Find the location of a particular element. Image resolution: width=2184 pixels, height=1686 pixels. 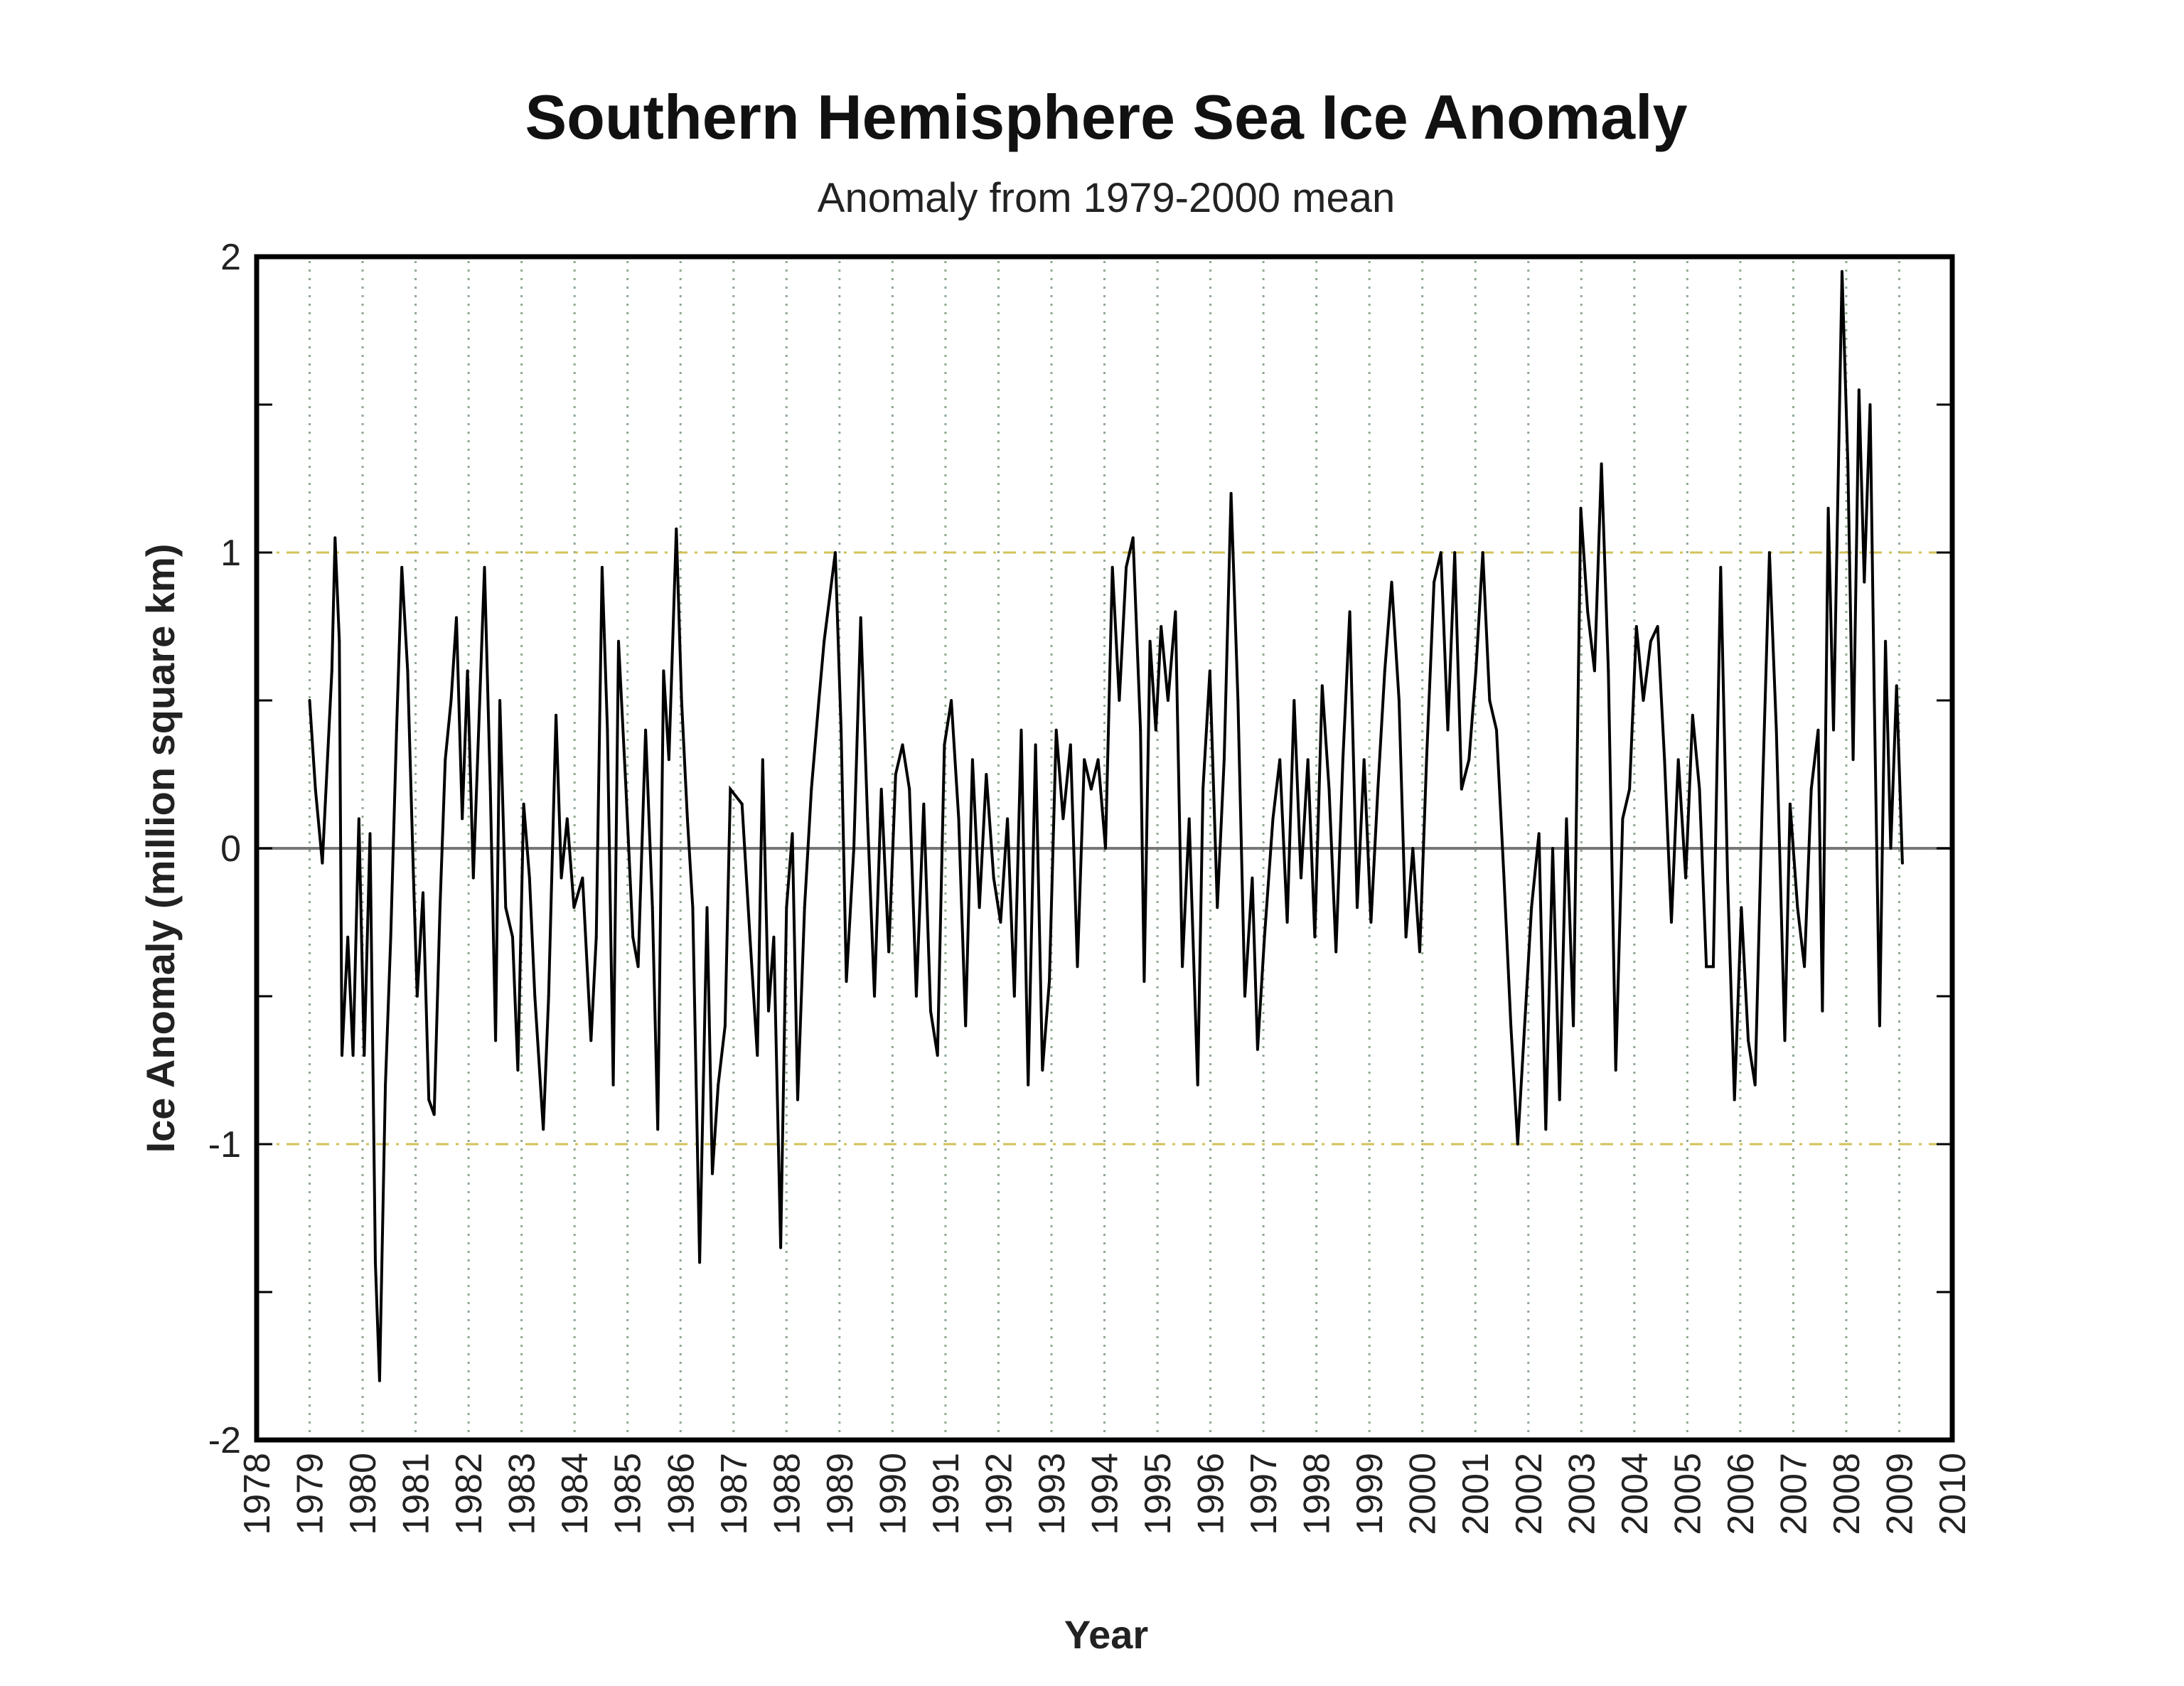

x-tick-label: 2004 is located at coordinates (1636, 1494).